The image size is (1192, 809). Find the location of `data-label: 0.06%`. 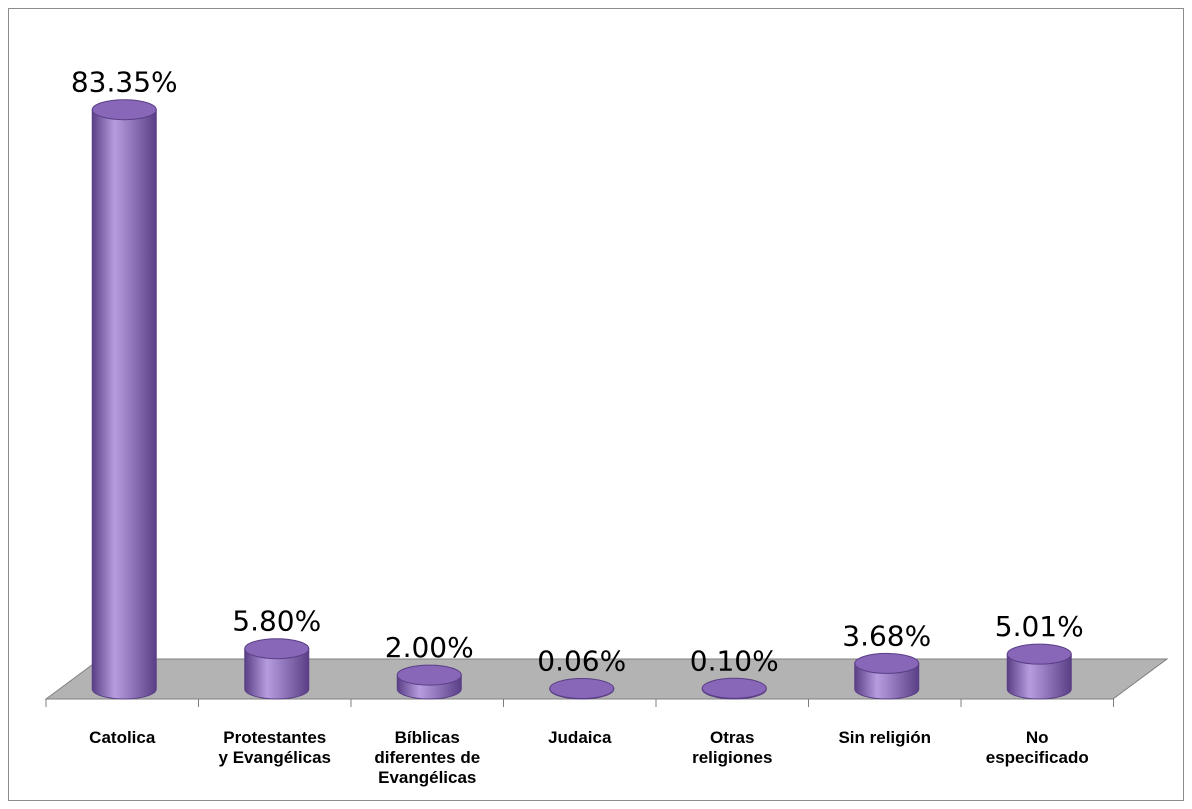

data-label: 0.06% is located at coordinates (581, 661).